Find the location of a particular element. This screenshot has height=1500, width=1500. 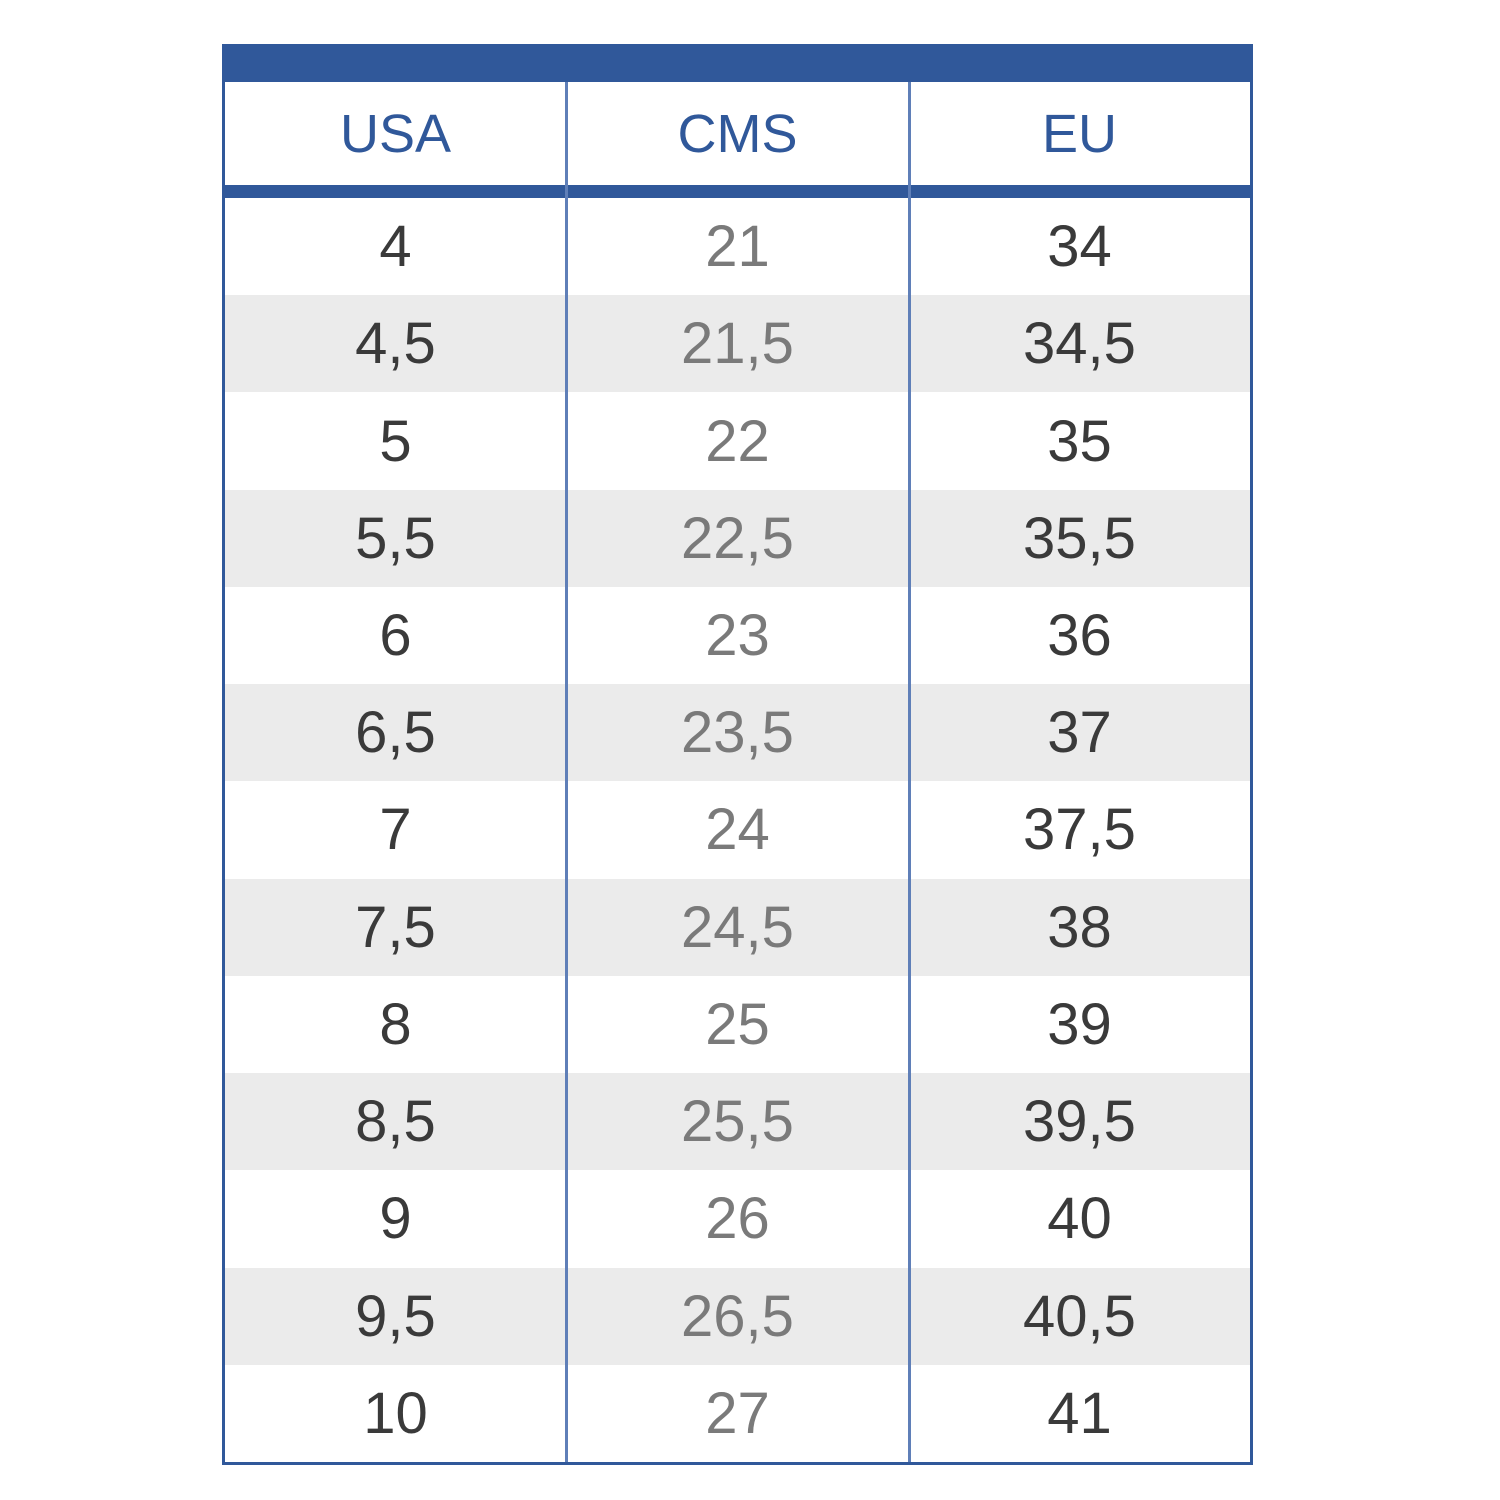

size-cell: 37,5 is located at coordinates (1079, 830).